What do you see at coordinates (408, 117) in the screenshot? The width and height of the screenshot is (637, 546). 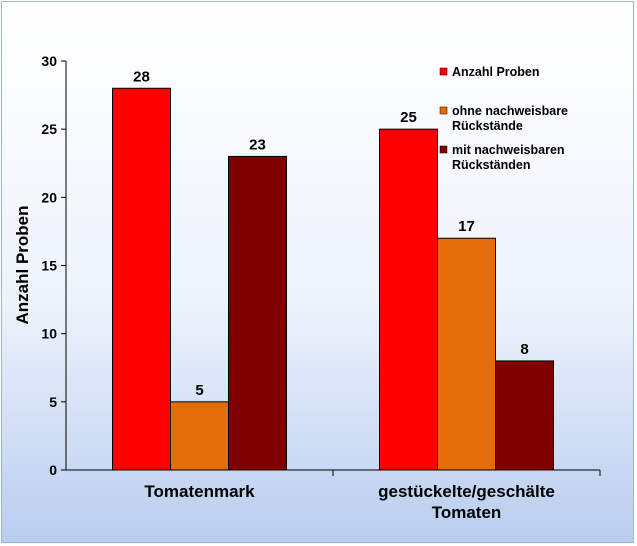 I see `data-label: 25` at bounding box center [408, 117].